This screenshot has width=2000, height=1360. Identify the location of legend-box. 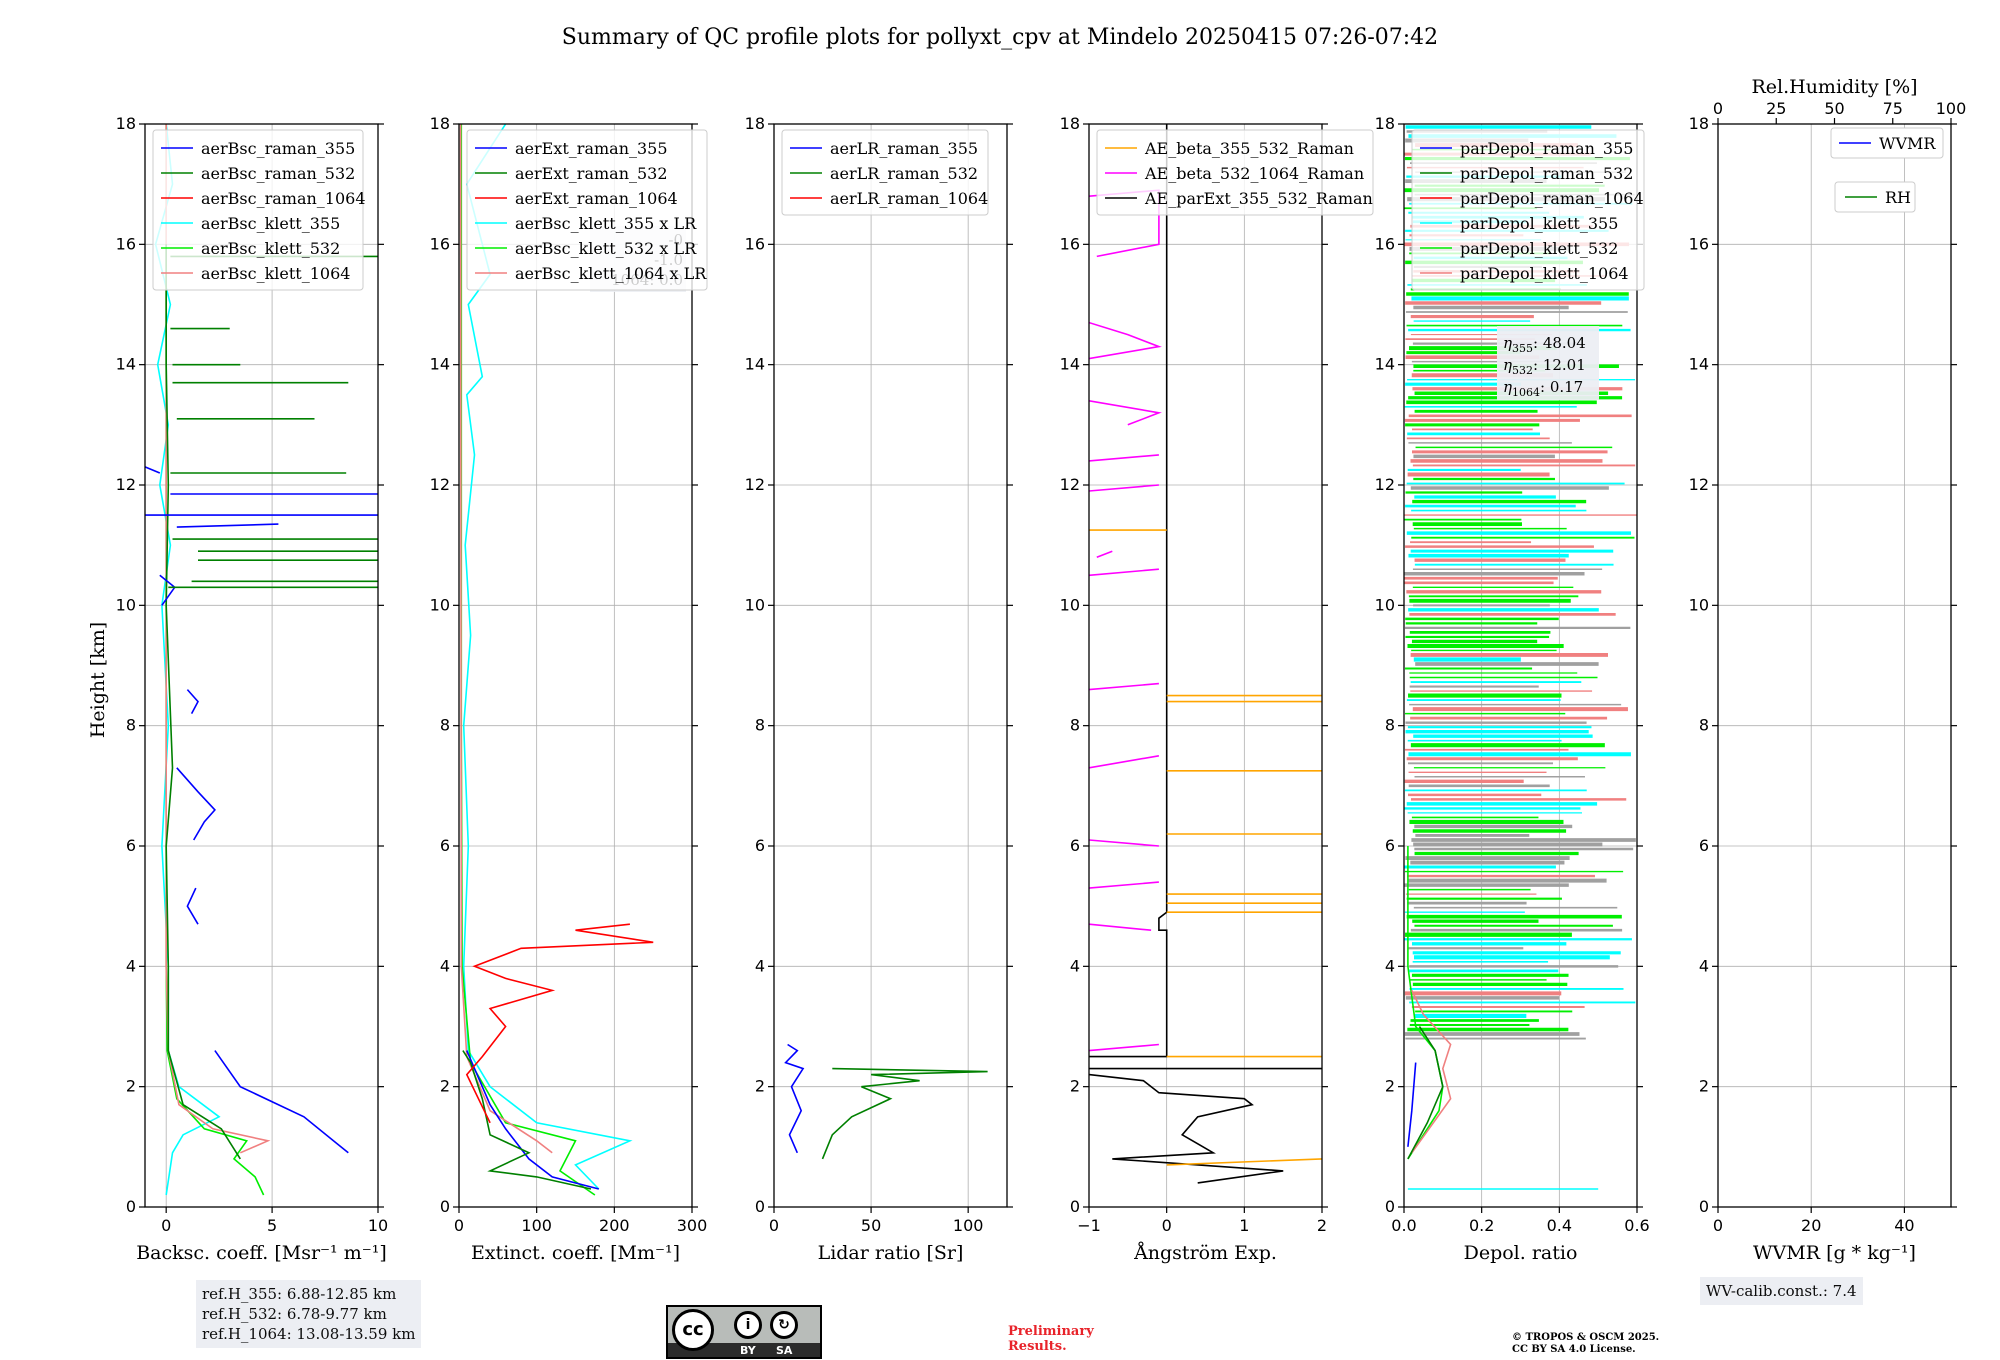
(587, 210).